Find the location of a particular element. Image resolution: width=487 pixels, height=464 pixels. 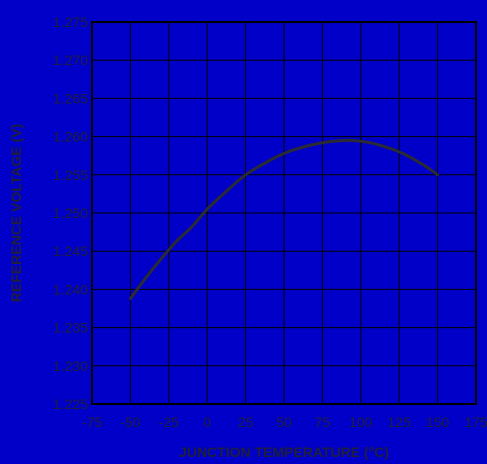

x-tick-label: -50 is located at coordinates (130, 422).